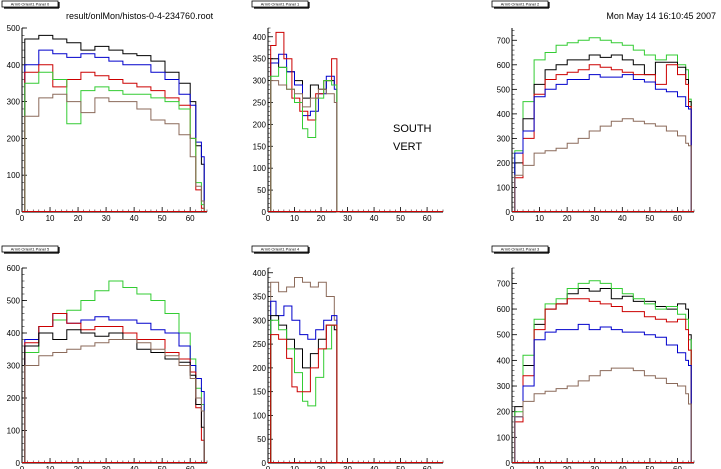  Describe the element at coordinates (280, 249) in the screenshot. I see `panel-title-box: Arm0 Orient1 Panel 4` at that location.